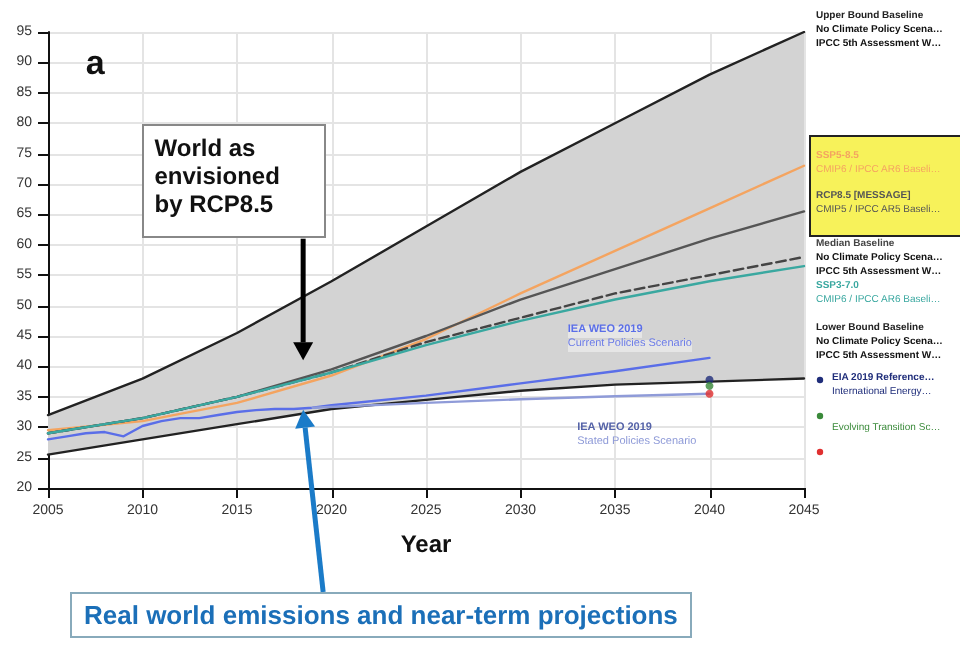 The image size is (960, 660). What do you see at coordinates (426, 544) in the screenshot?
I see `x-axis-title: Year` at bounding box center [426, 544].